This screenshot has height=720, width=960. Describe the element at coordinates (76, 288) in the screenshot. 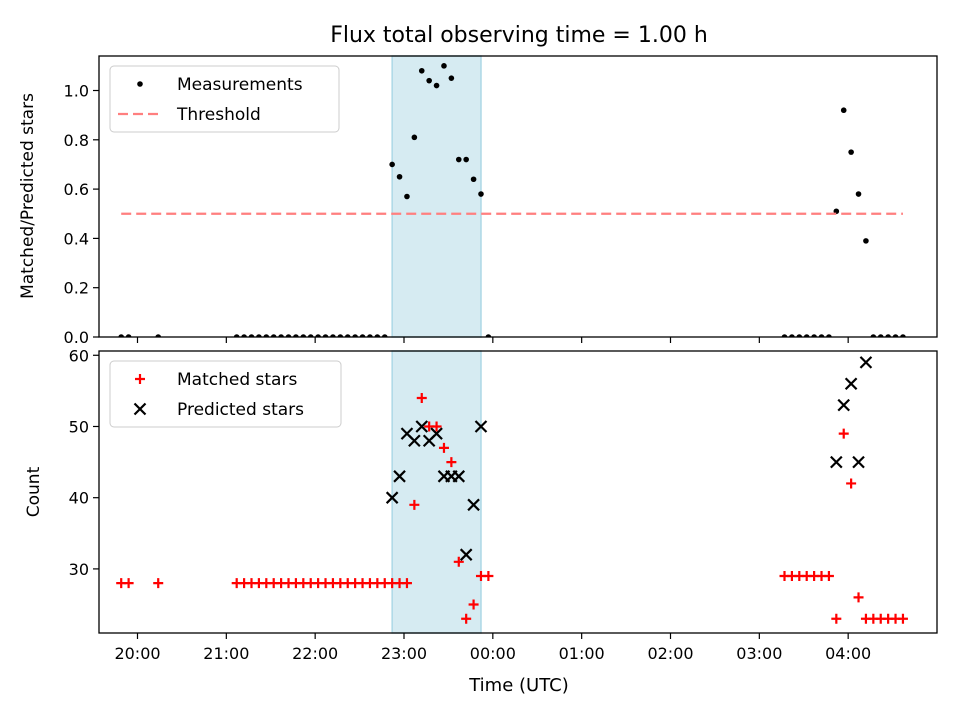

I see `y-tick-label: 0.2` at that location.